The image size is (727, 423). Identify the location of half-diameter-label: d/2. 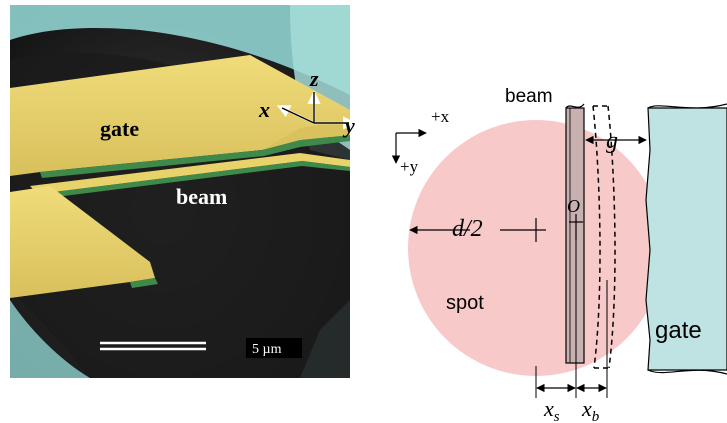
(467, 229).